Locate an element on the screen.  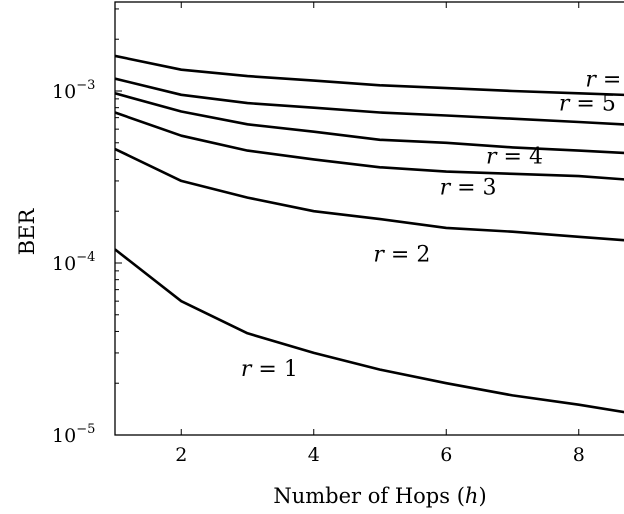
series-line-r3 is located at coordinates (369, 146).